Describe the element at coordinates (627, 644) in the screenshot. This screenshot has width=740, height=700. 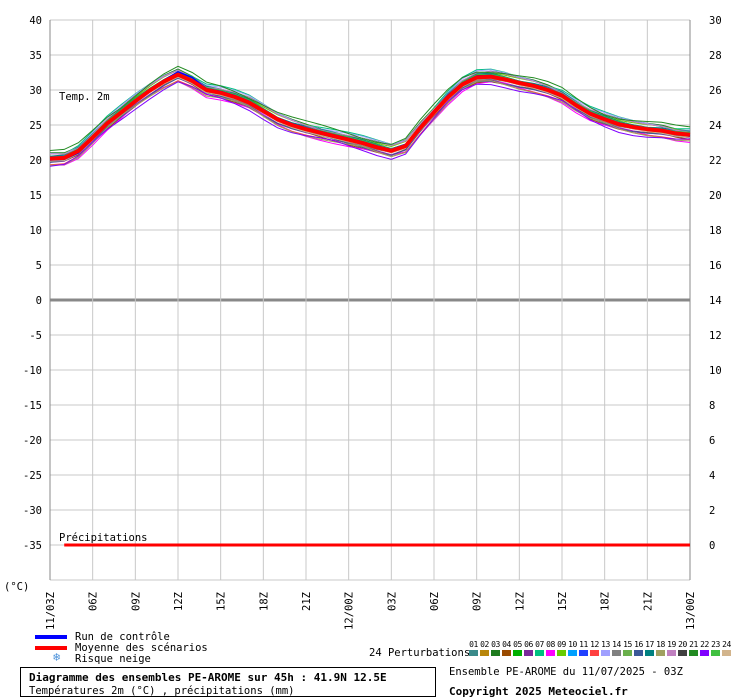
I see `perturbation-number: 15` at that location.